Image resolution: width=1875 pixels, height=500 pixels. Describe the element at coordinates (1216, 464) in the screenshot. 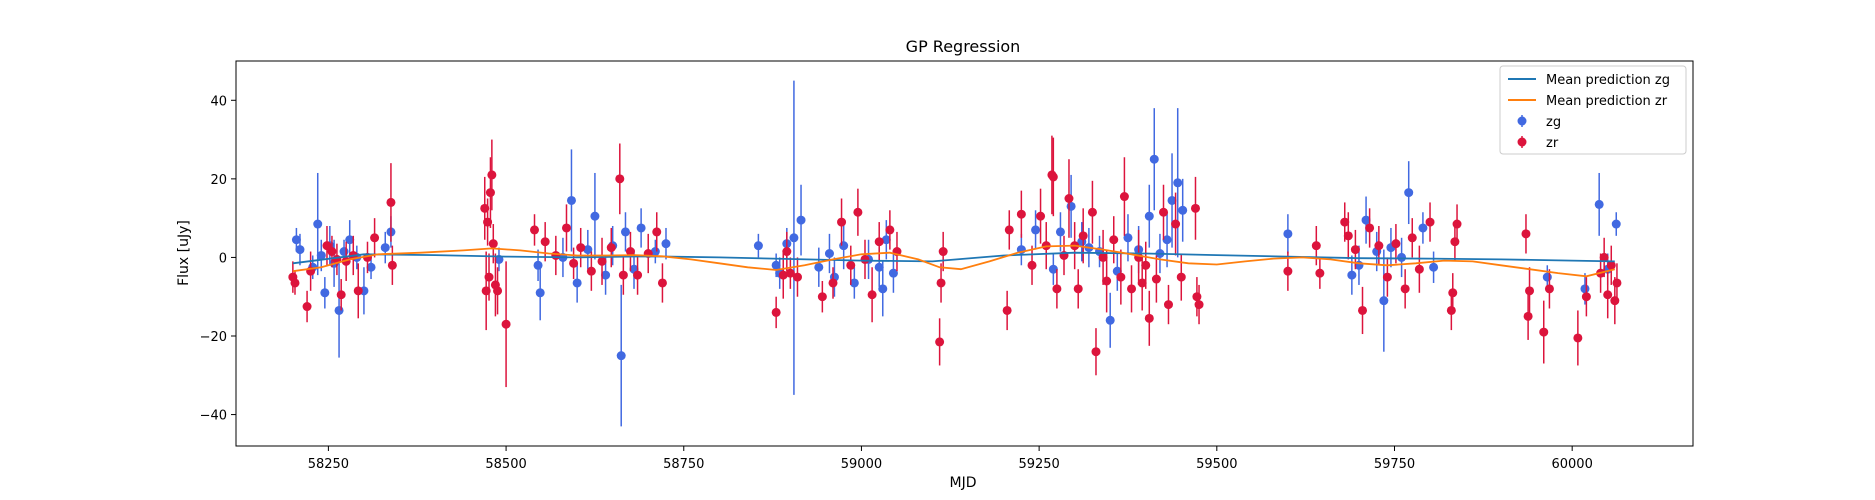

I see `x-tick-label: 59500` at that location.